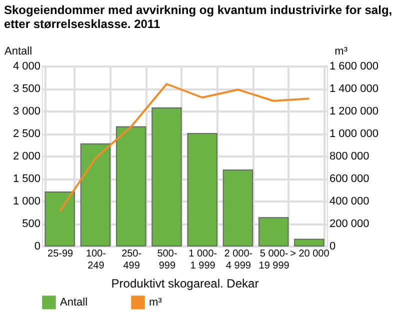 The height and width of the screenshot is (320, 400). I want to click on legend-label: m³, so click(155, 302).